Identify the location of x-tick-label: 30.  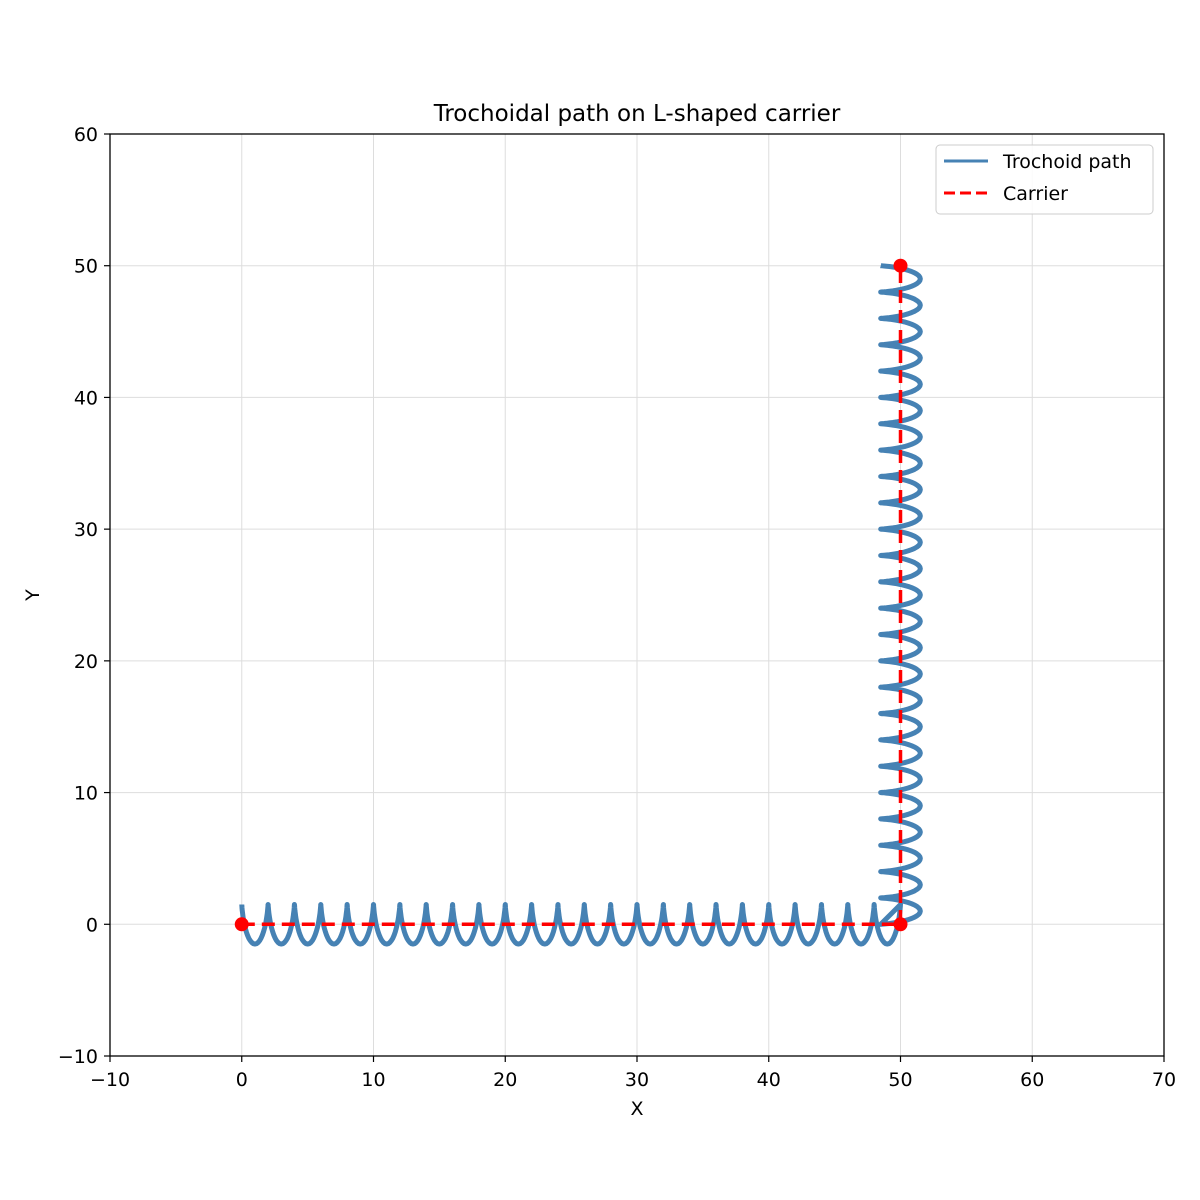
(637, 1080).